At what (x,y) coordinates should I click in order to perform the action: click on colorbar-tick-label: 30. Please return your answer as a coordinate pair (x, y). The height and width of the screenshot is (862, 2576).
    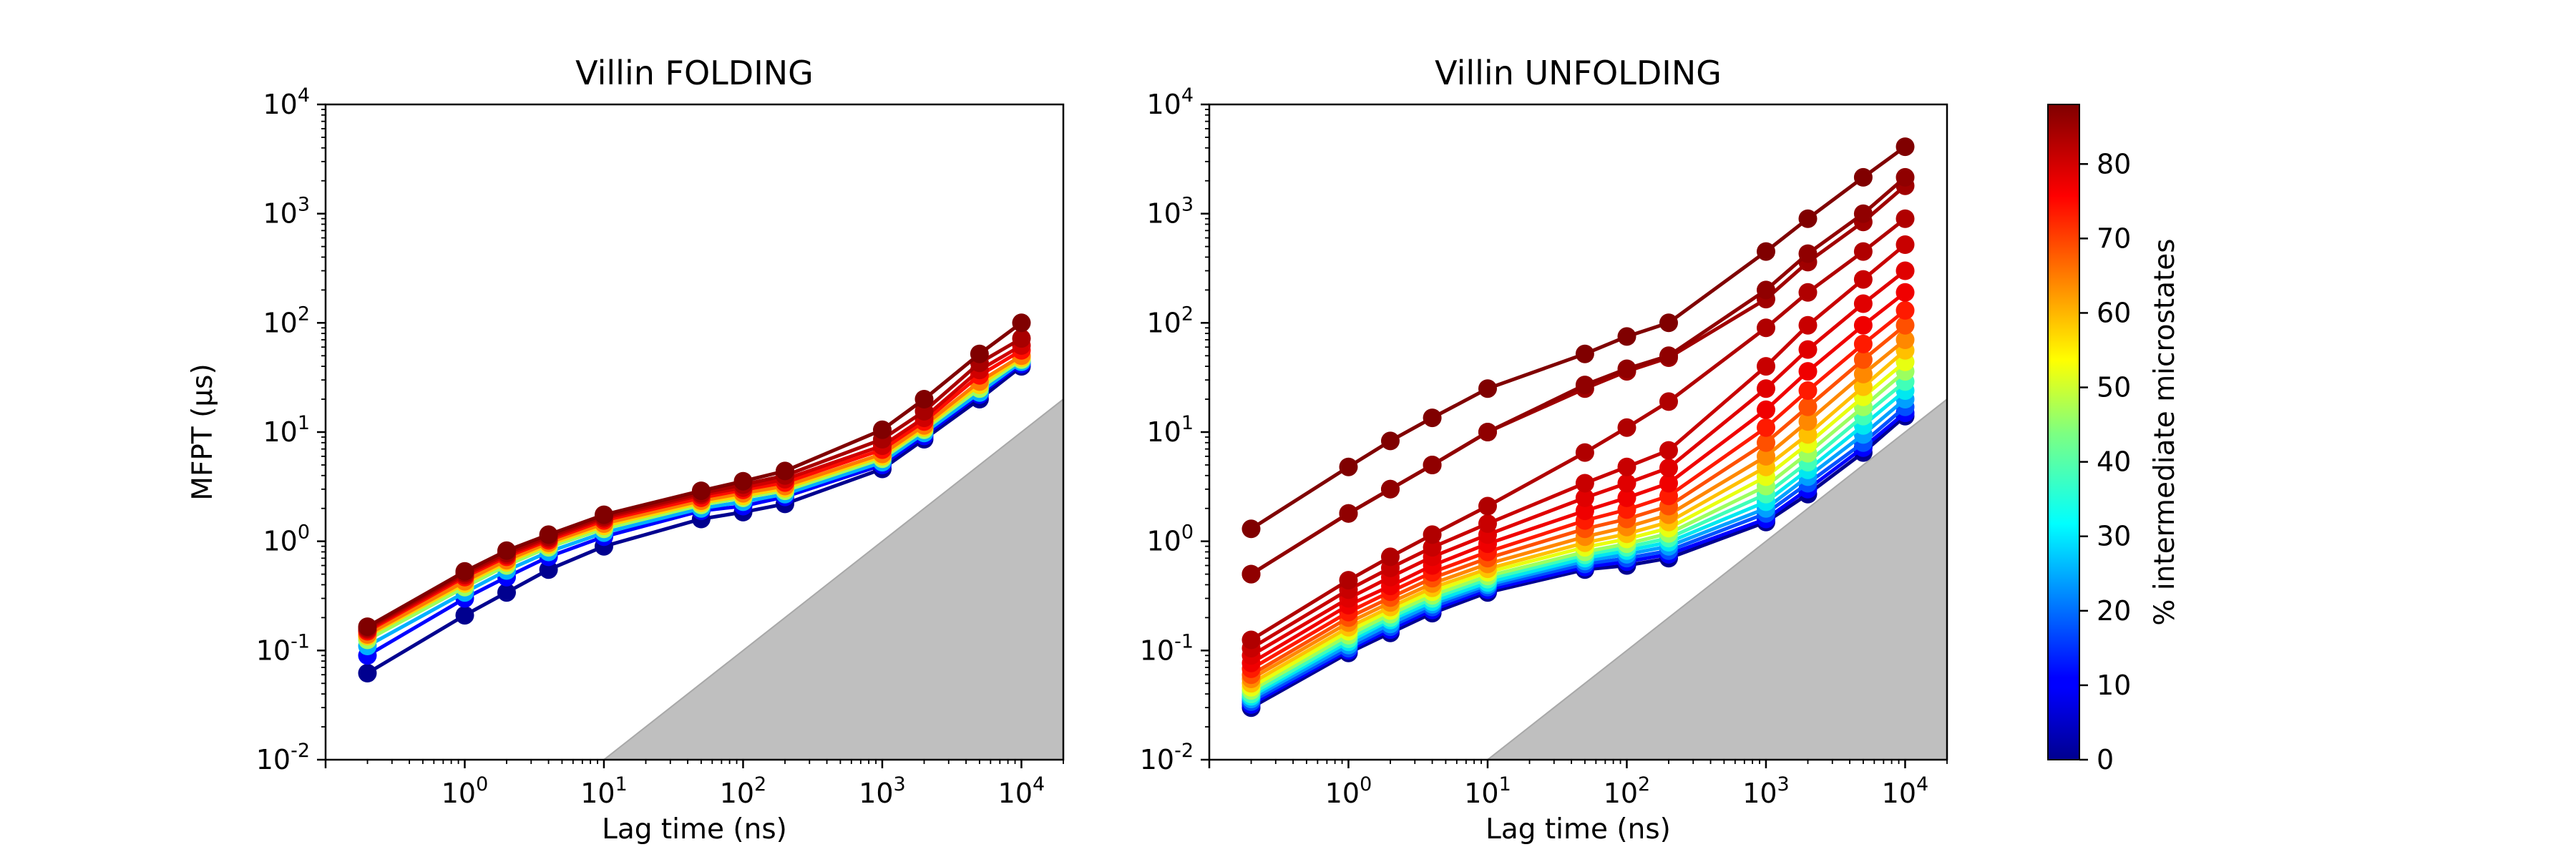
    Looking at the image, I should click on (2114, 537).